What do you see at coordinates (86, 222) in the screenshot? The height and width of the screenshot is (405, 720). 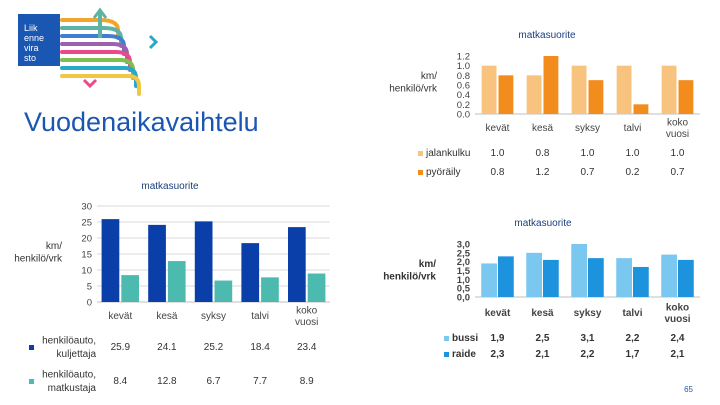 I see `y-tick-label: 25` at bounding box center [86, 222].